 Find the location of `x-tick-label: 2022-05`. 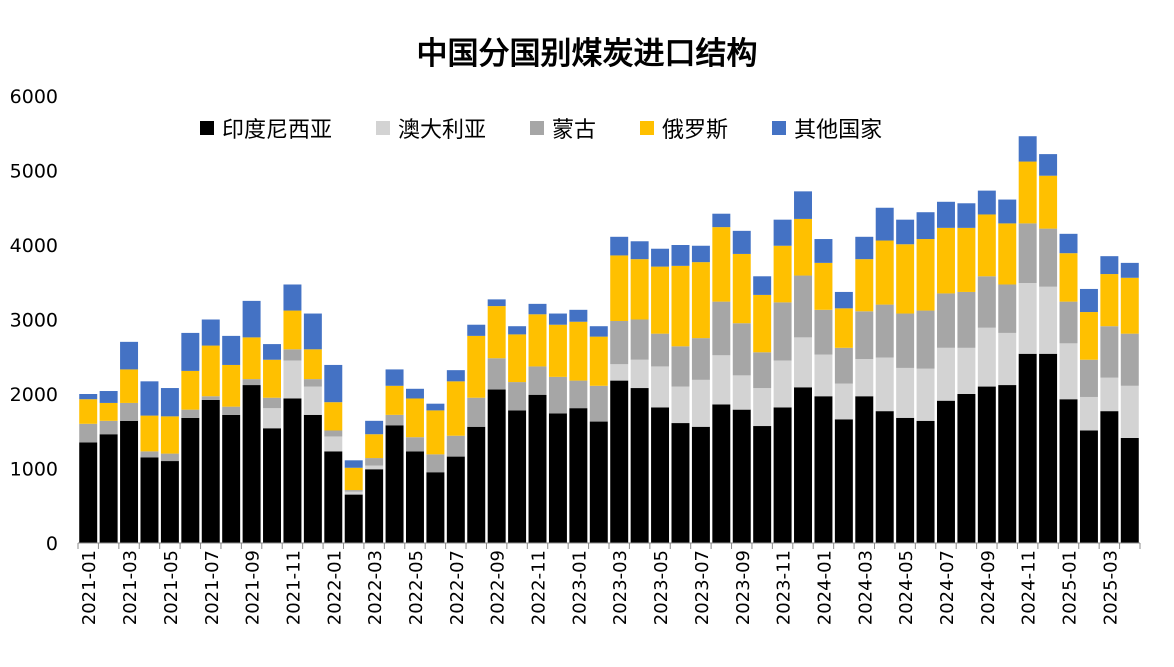

x-tick-label: 2022-05 is located at coordinates (416, 587).